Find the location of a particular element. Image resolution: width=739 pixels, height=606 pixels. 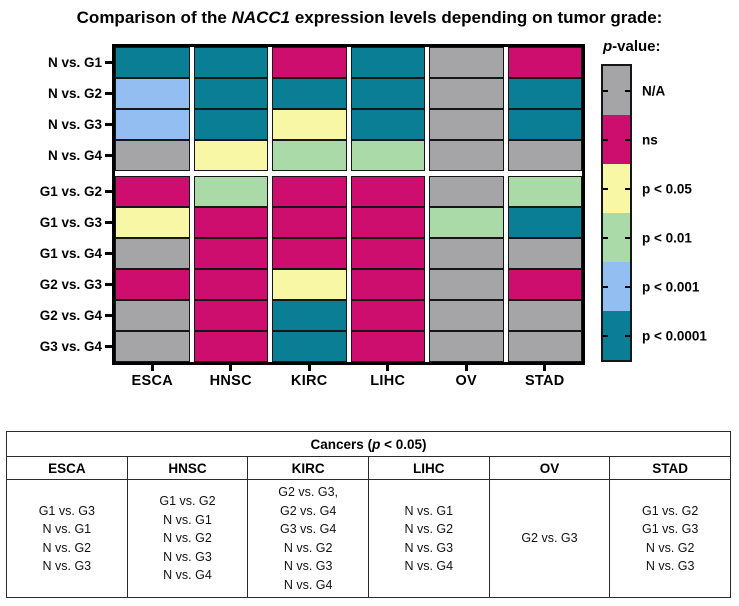

heatmap-column-kirc is located at coordinates (309, 204).